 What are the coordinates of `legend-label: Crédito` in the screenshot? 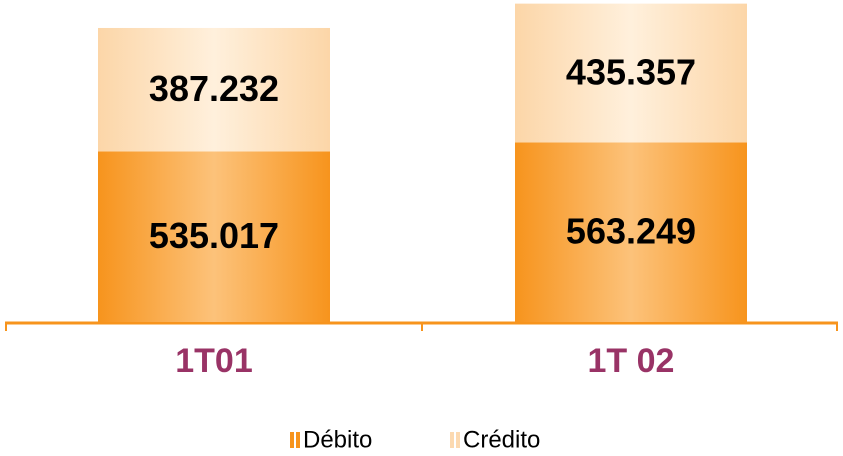 It's located at (501, 439).